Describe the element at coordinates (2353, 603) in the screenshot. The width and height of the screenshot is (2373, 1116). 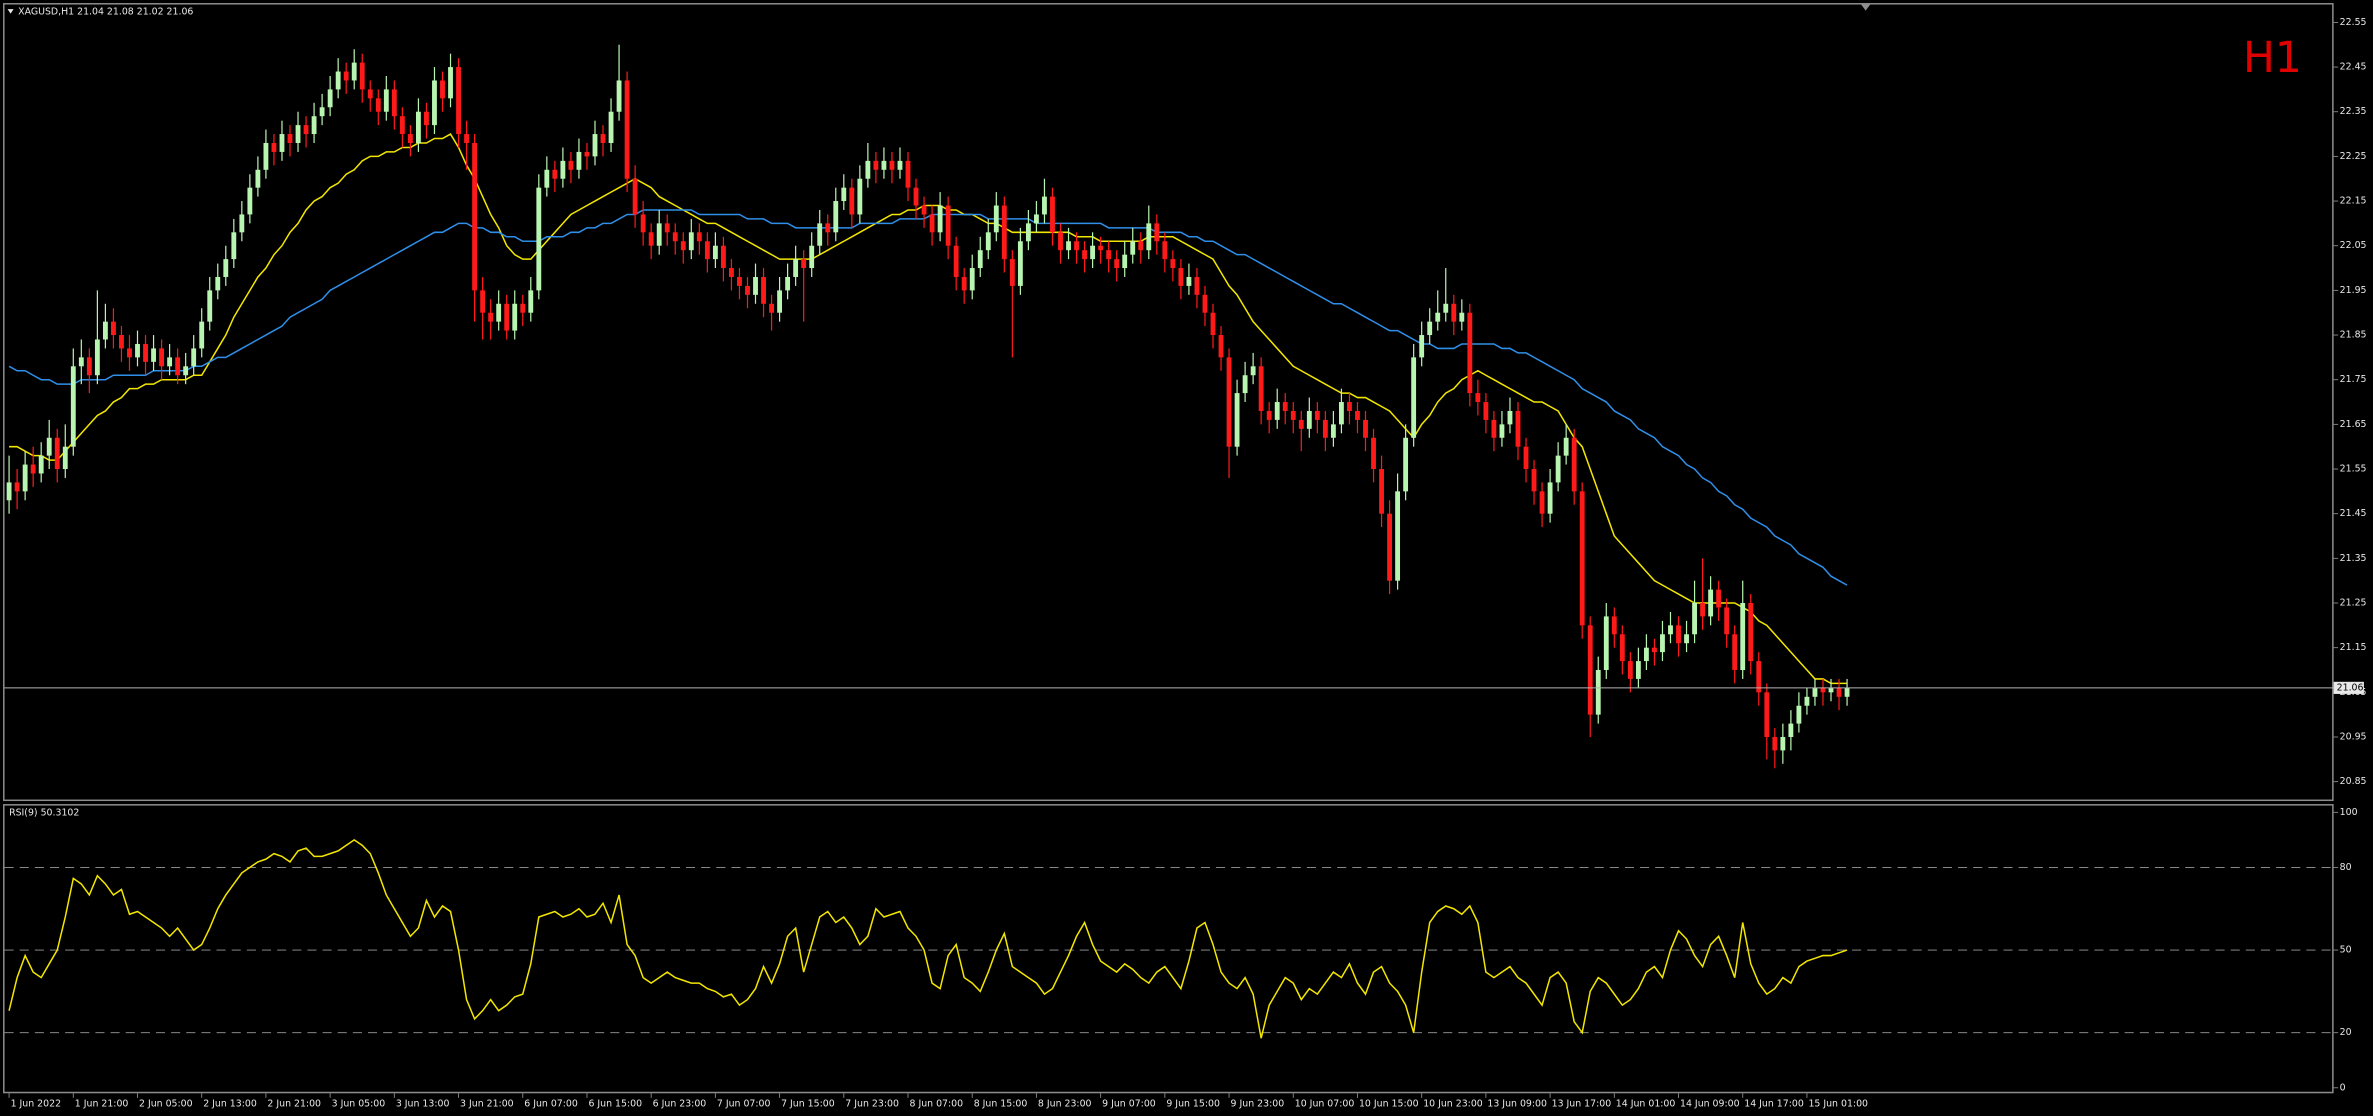
I see `y-tick-label: 21.25` at that location.